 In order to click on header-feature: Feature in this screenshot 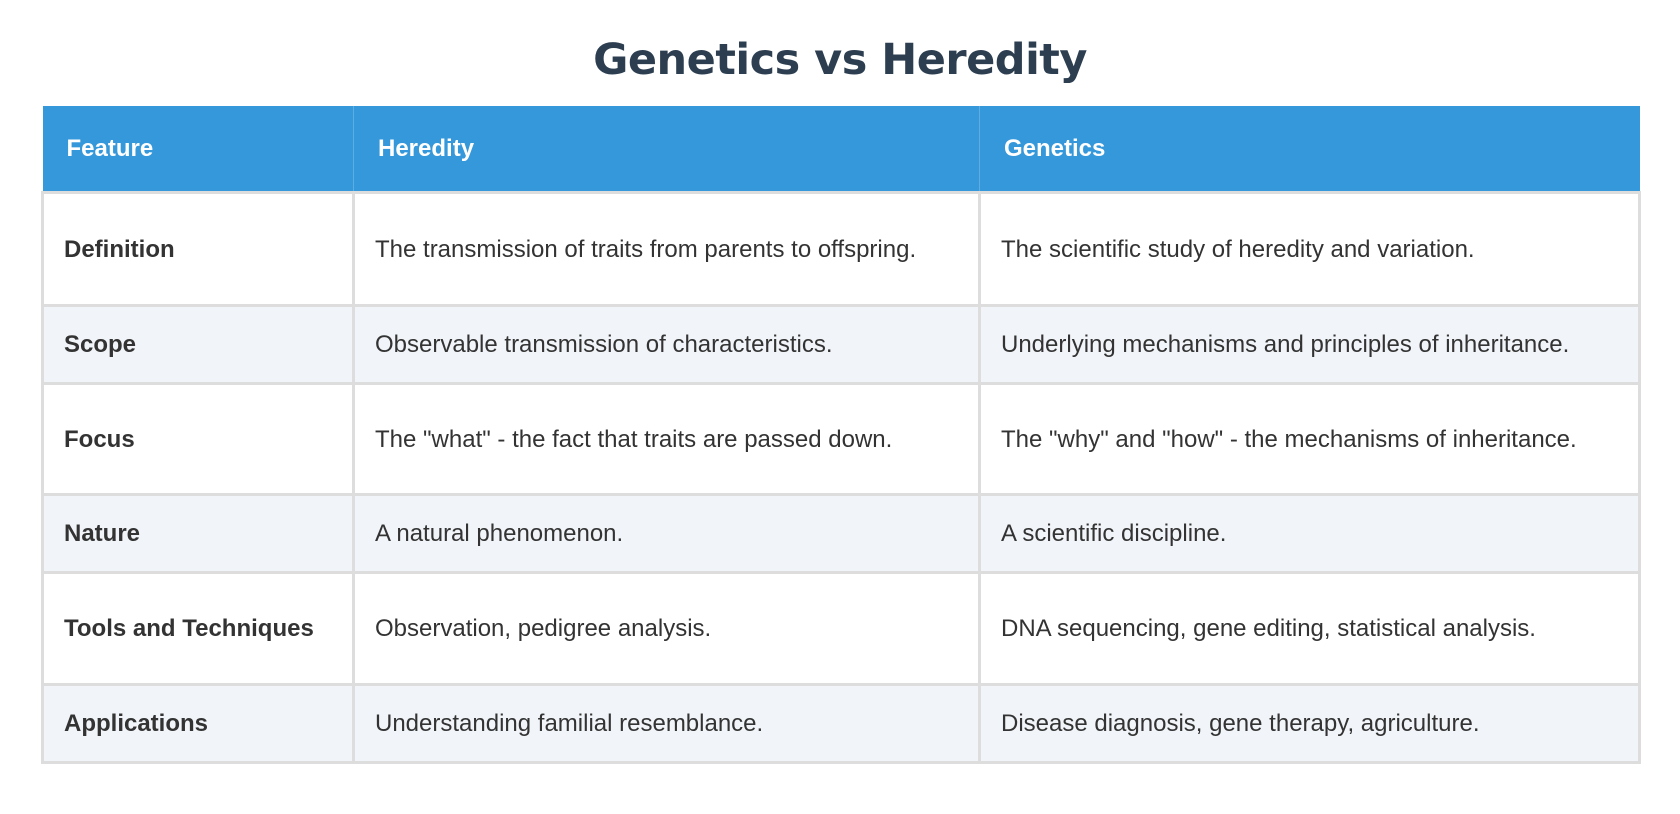, I will do `click(198, 149)`.